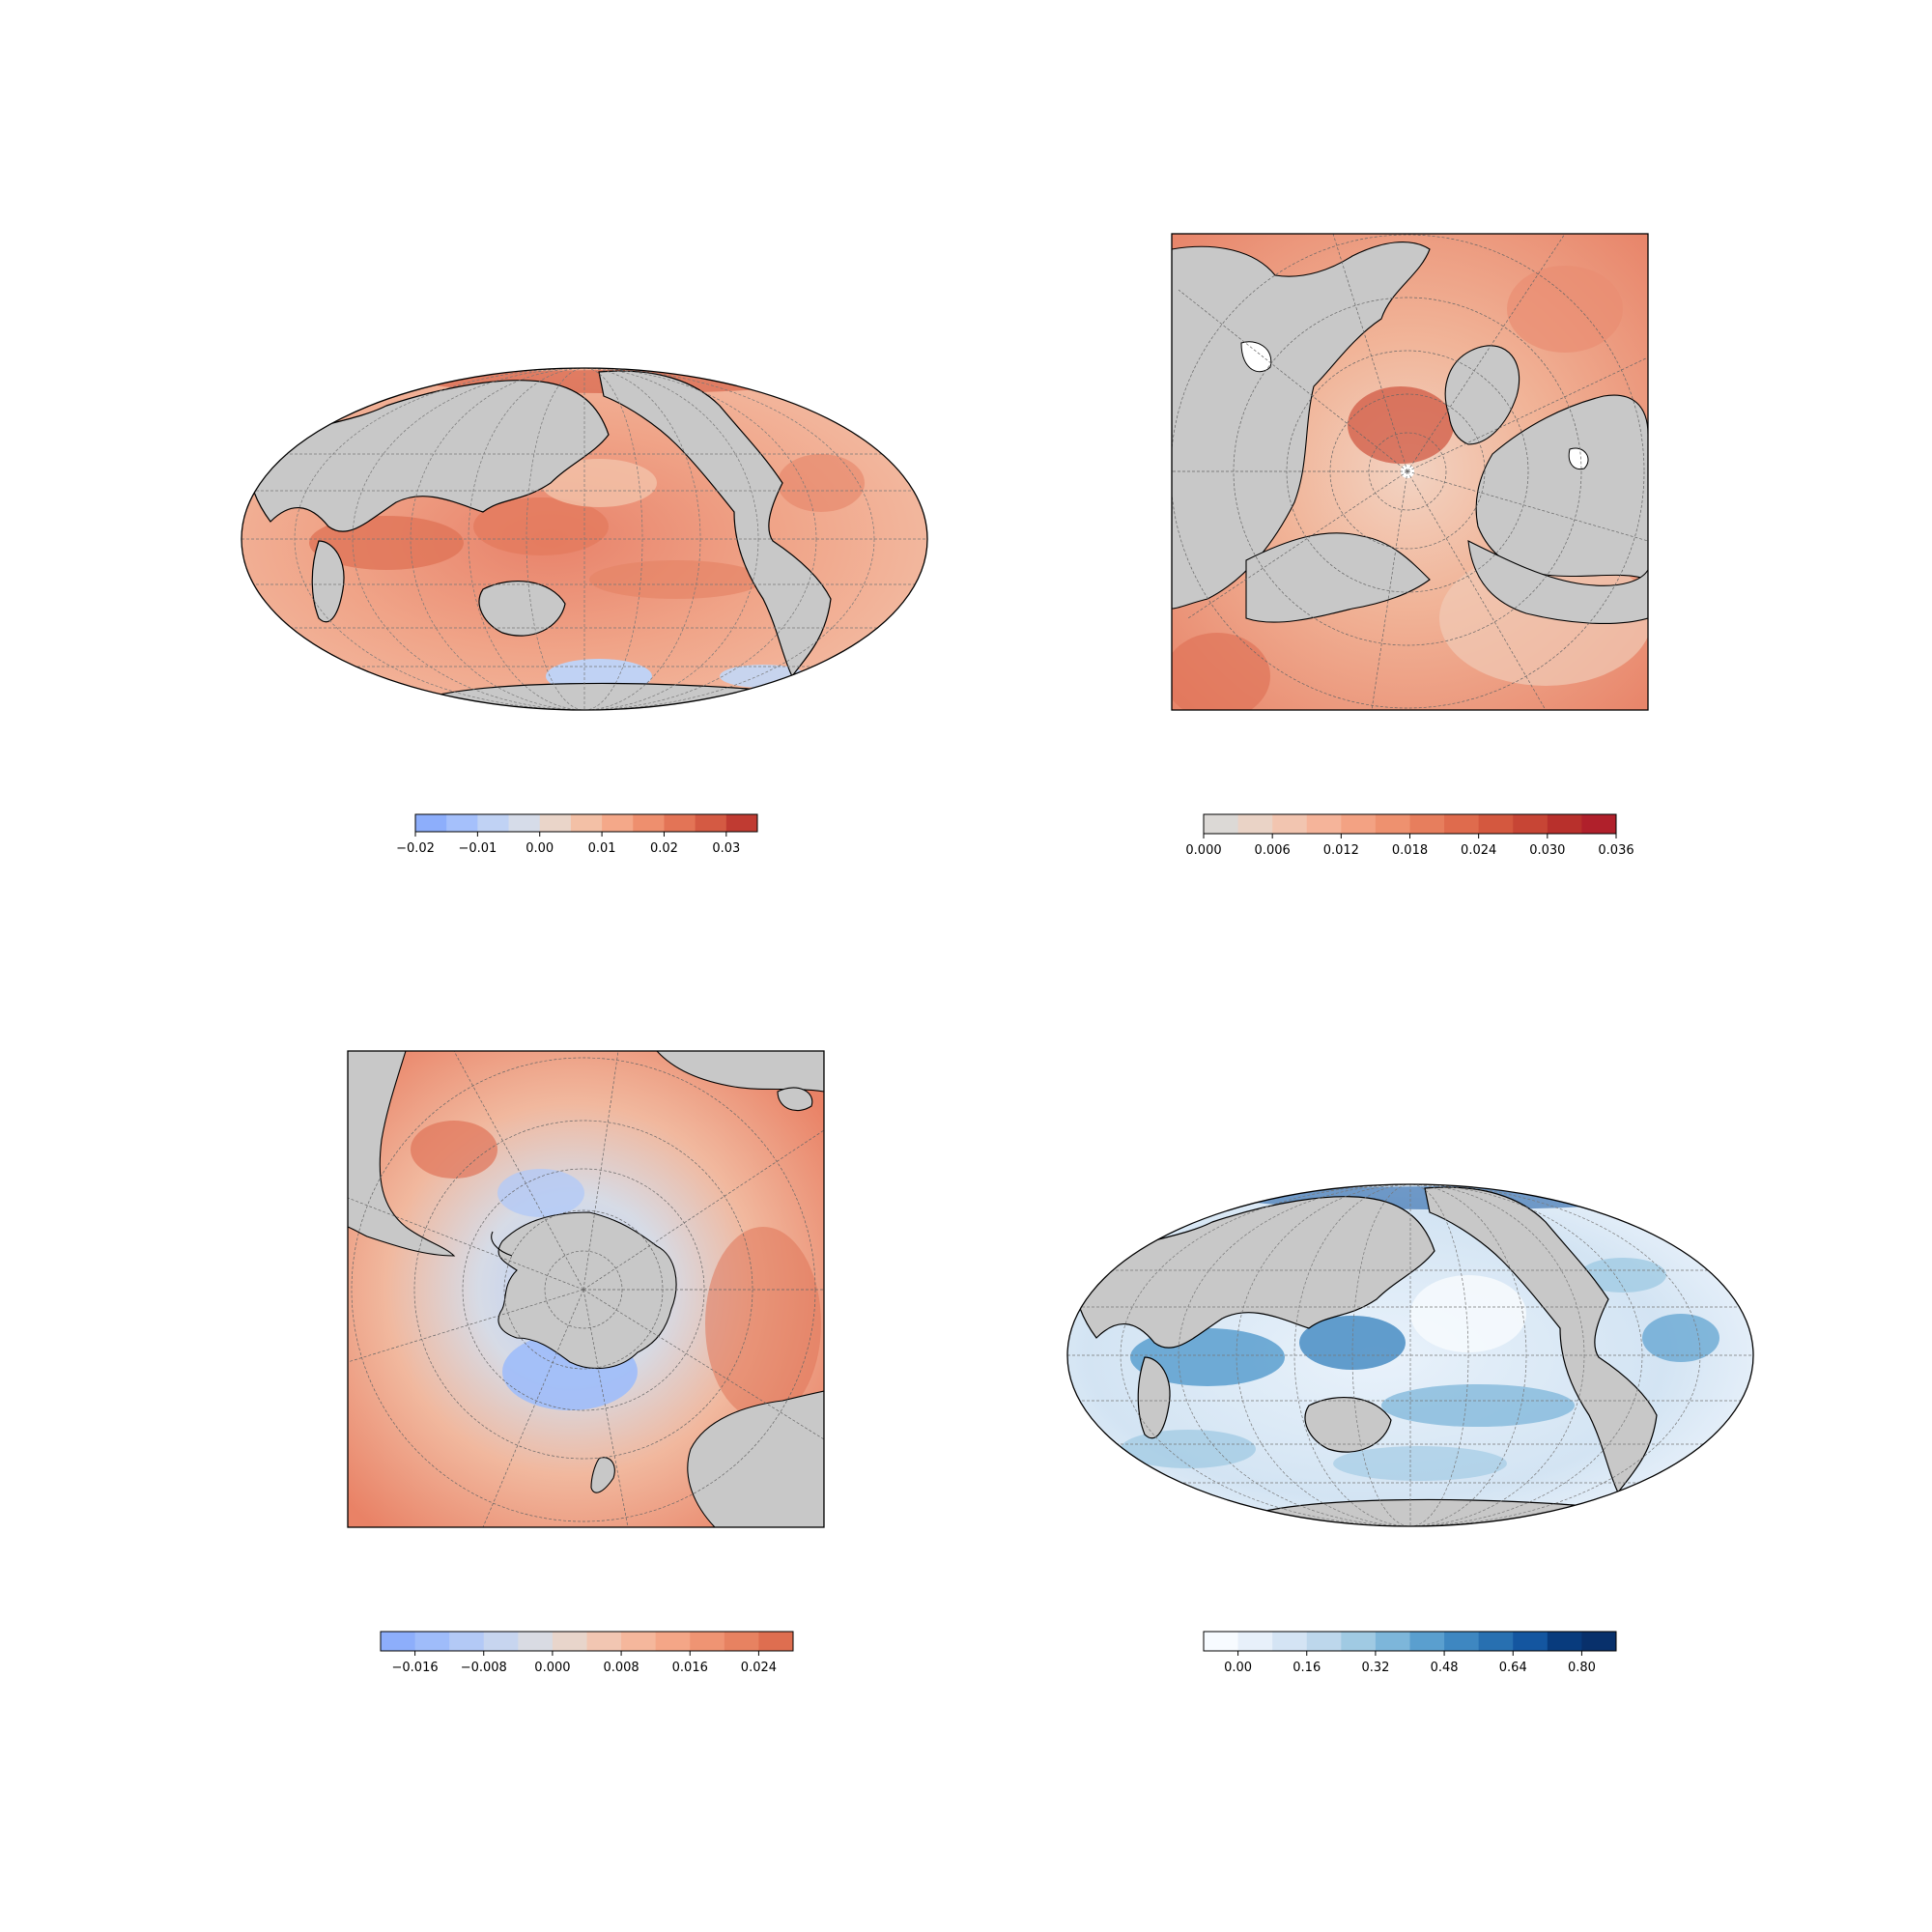  What do you see at coordinates (1375, 1668) in the screenshot?
I see `colorbar-tick-label: 0.32` at bounding box center [1375, 1668].